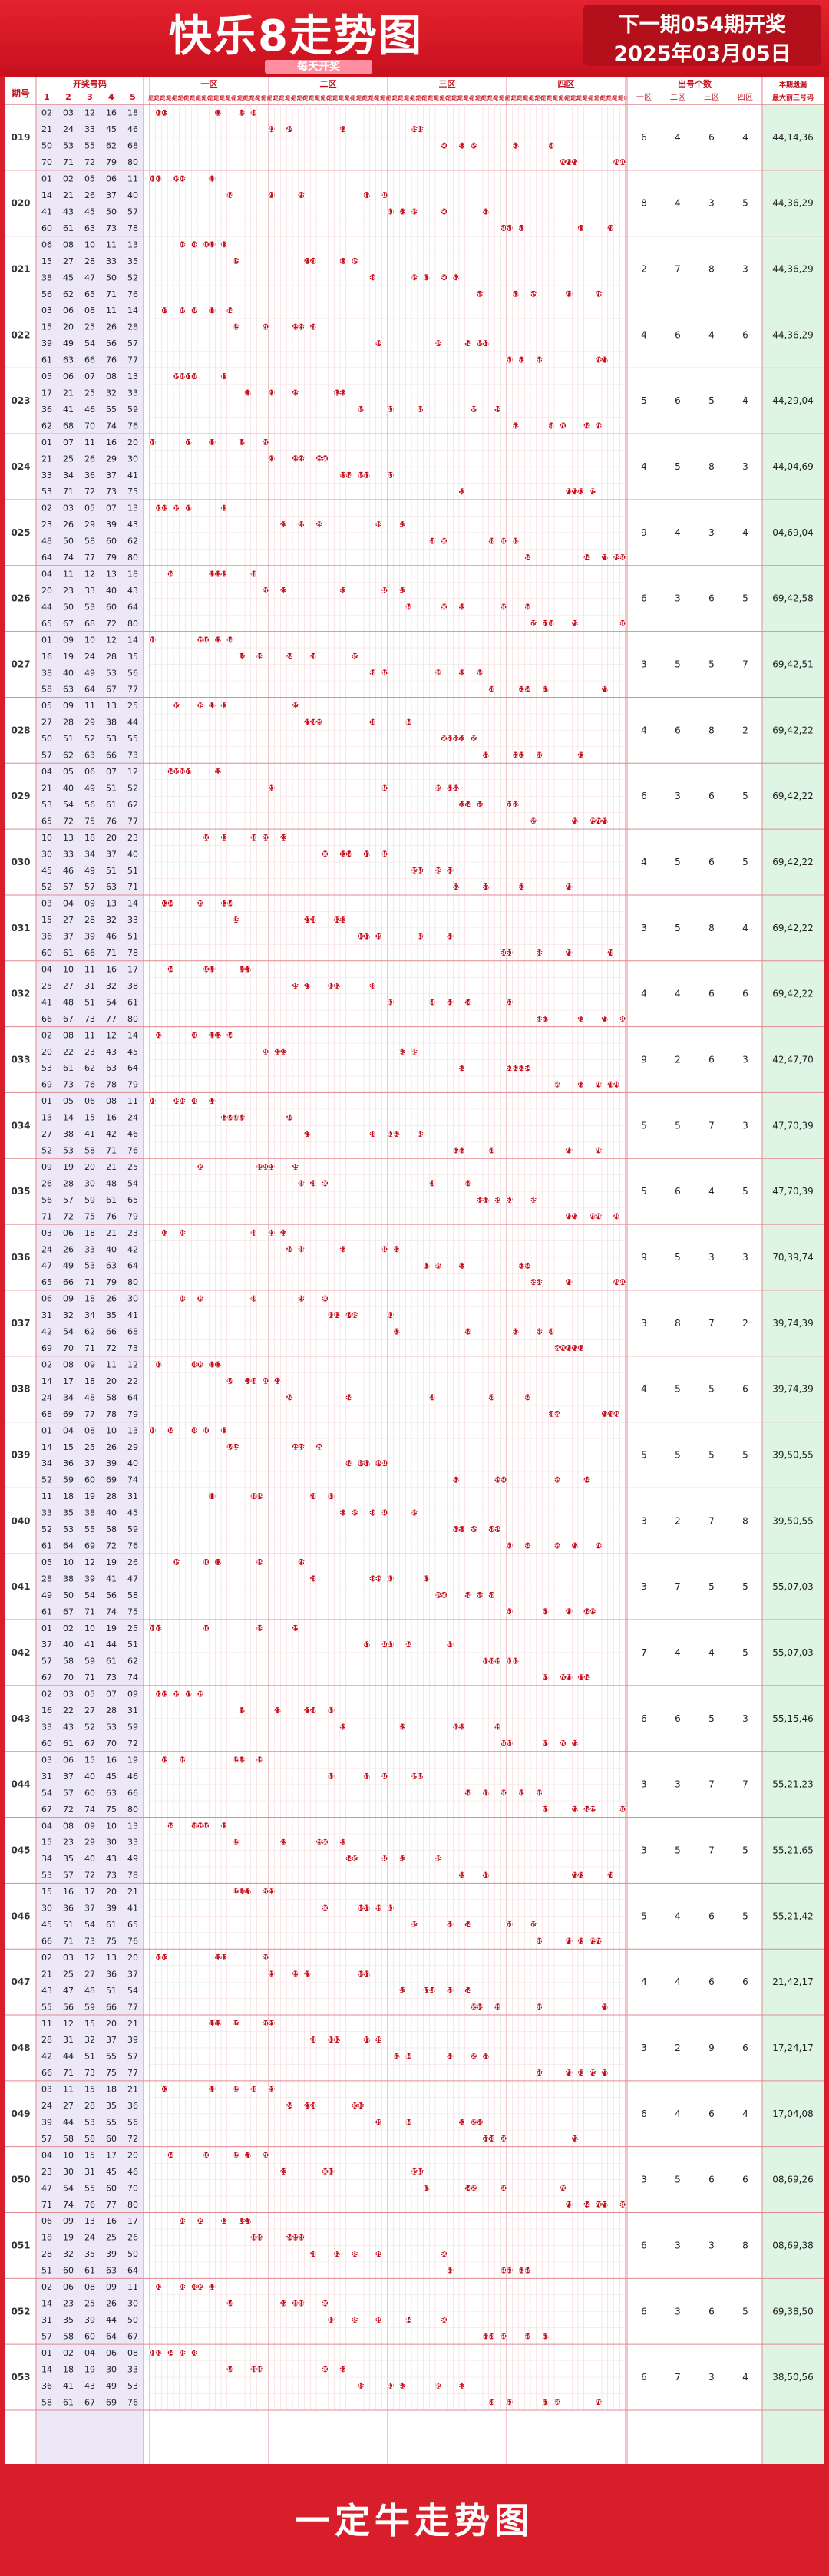  Describe the element at coordinates (111, 2386) in the screenshot. I see `draw-number: 49` at that location.